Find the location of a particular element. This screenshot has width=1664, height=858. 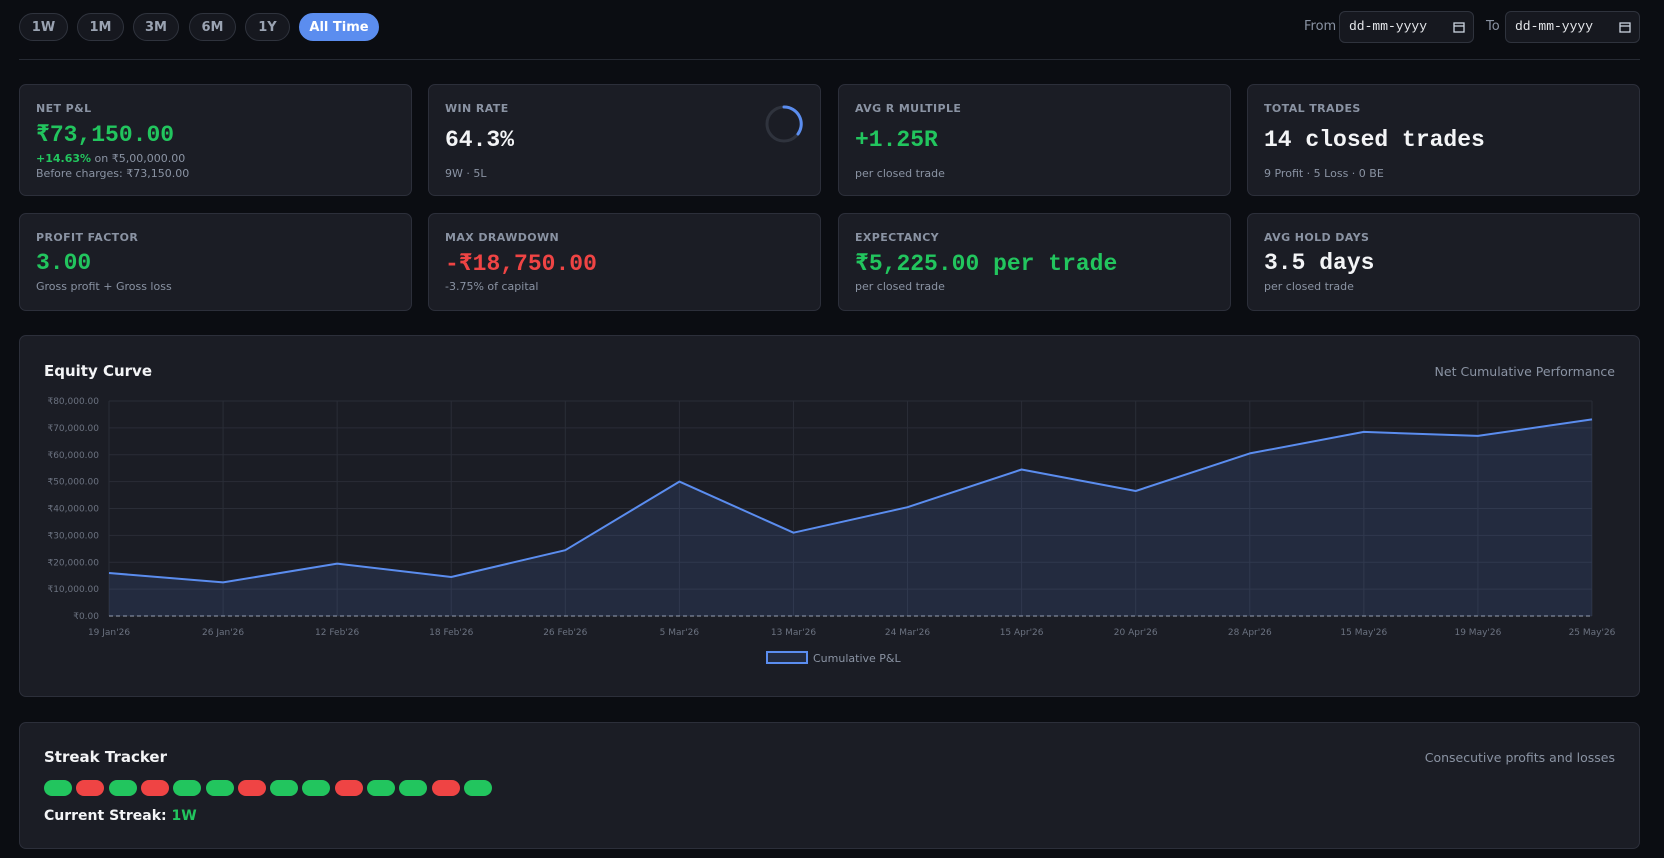

from-placeholder: dd-mm-yyyy is located at coordinates (1388, 26).